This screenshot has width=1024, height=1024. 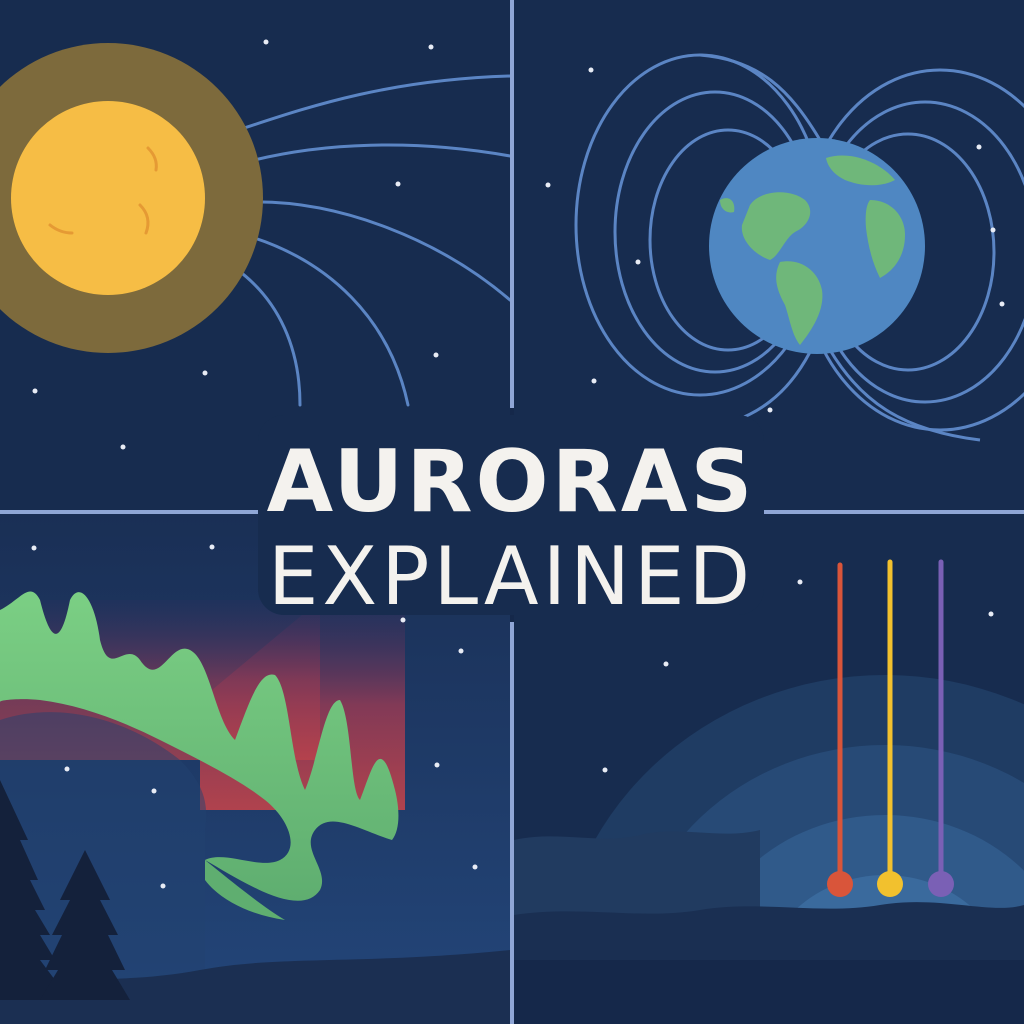 What do you see at coordinates (199, 755) in the screenshot?
I see `aurora-icon` at bounding box center [199, 755].